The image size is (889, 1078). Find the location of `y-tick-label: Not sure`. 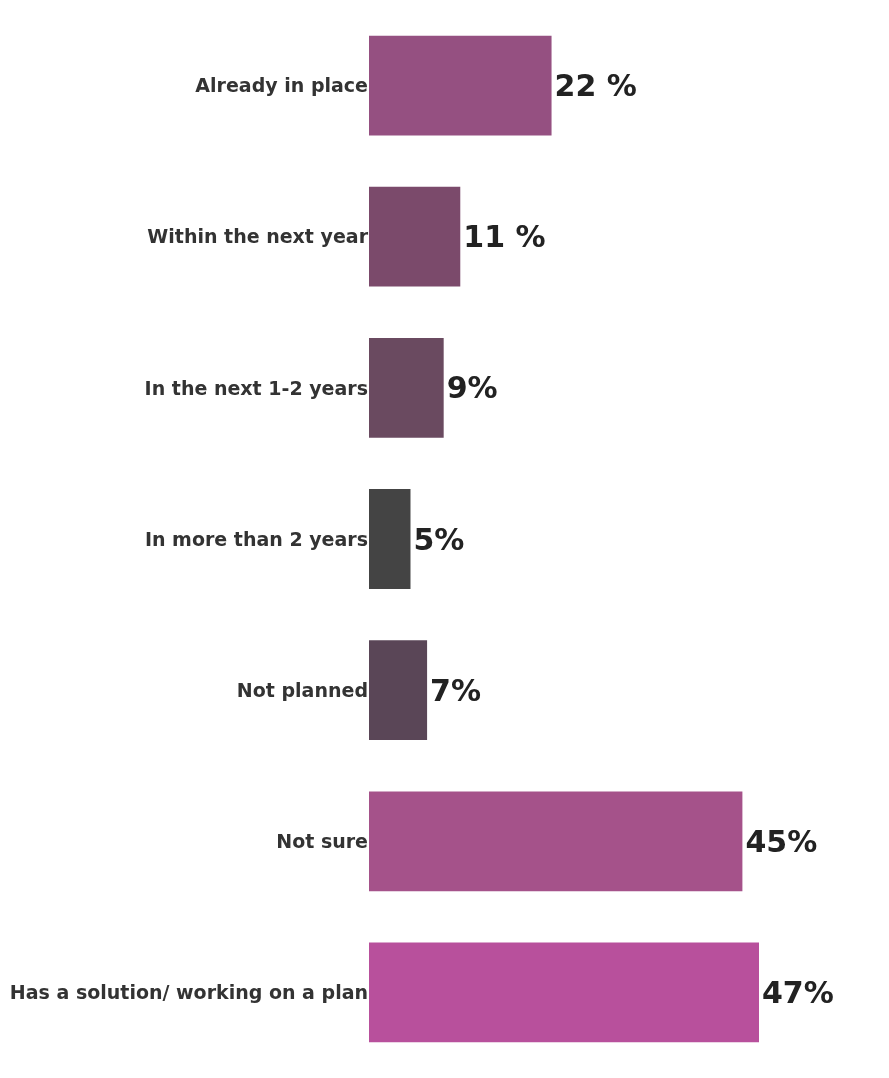

y-tick-label: Not sure is located at coordinates (322, 840).